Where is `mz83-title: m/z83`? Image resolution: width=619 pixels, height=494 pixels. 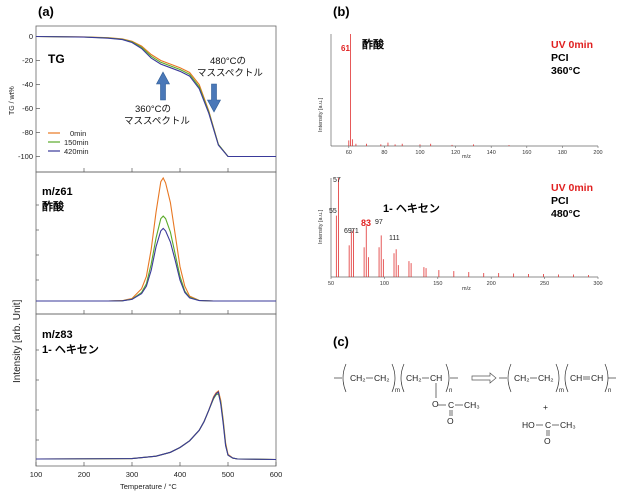 mz83-title: m/z83 is located at coordinates (57, 335).